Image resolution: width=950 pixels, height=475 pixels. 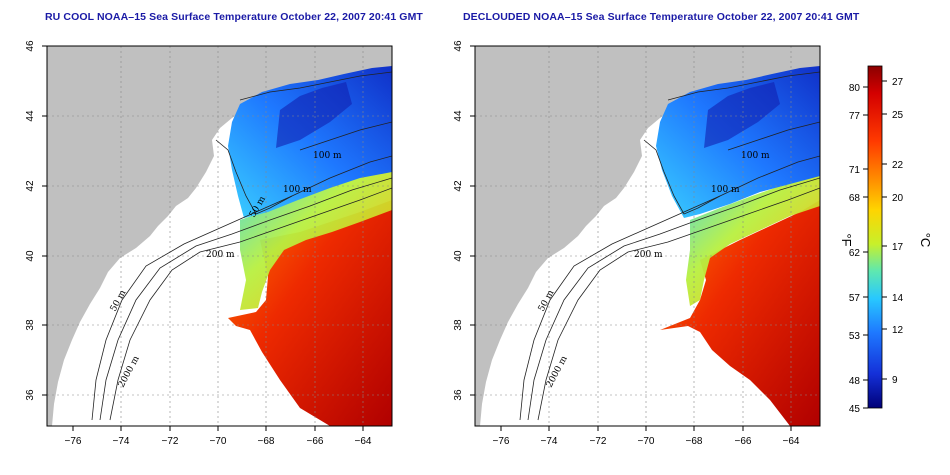 I want to click on right-y-tick-38: 38, so click(x=458, y=325).